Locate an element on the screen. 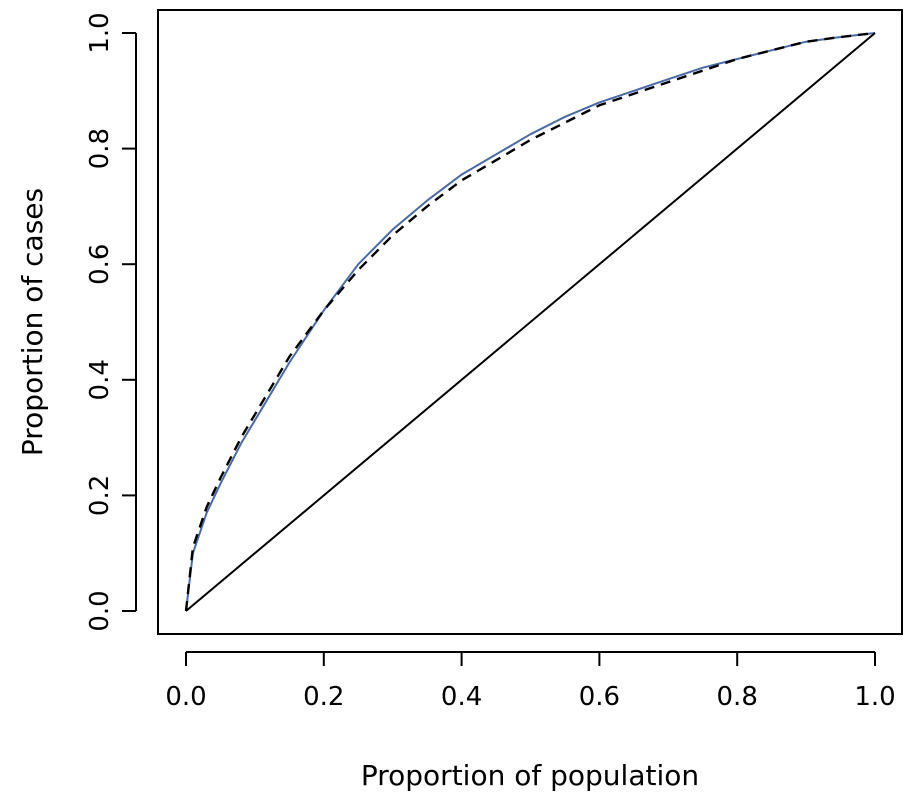 The image size is (912, 800). x-axis-title: Proportion of population is located at coordinates (530, 775).